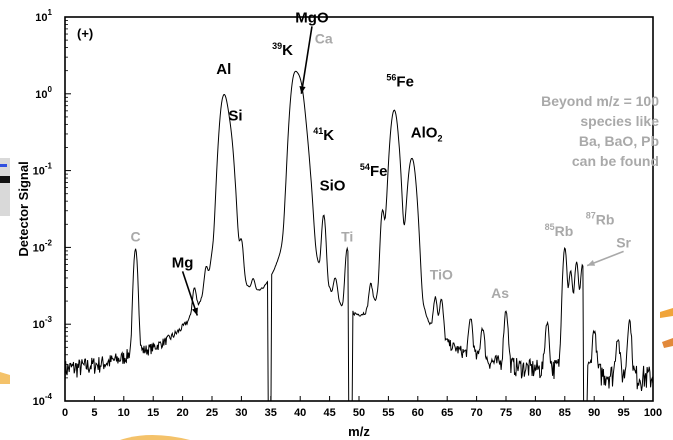 The image size is (673, 440). Describe the element at coordinates (565, 413) in the screenshot. I see `x-tick-label: 85` at that location.